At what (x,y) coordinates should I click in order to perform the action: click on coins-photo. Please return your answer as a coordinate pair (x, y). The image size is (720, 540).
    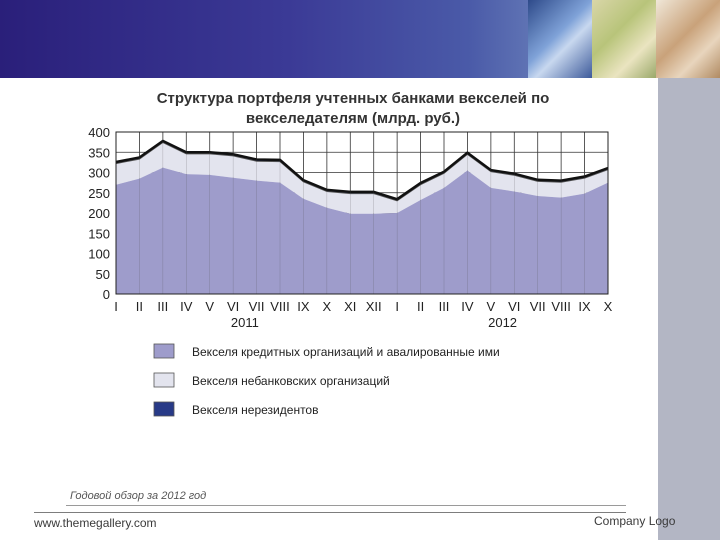
    Looking at the image, I should click on (624, 39).